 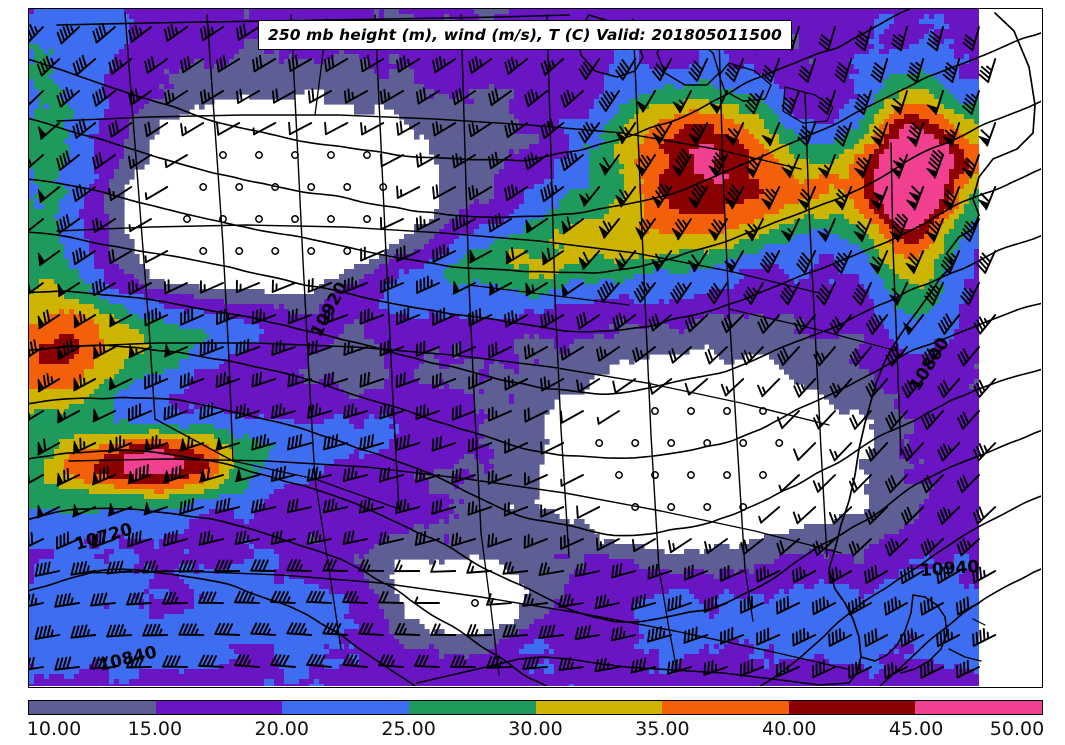 What do you see at coordinates (281, 729) in the screenshot?
I see `colorbar-tick-label: 20.00` at bounding box center [281, 729].